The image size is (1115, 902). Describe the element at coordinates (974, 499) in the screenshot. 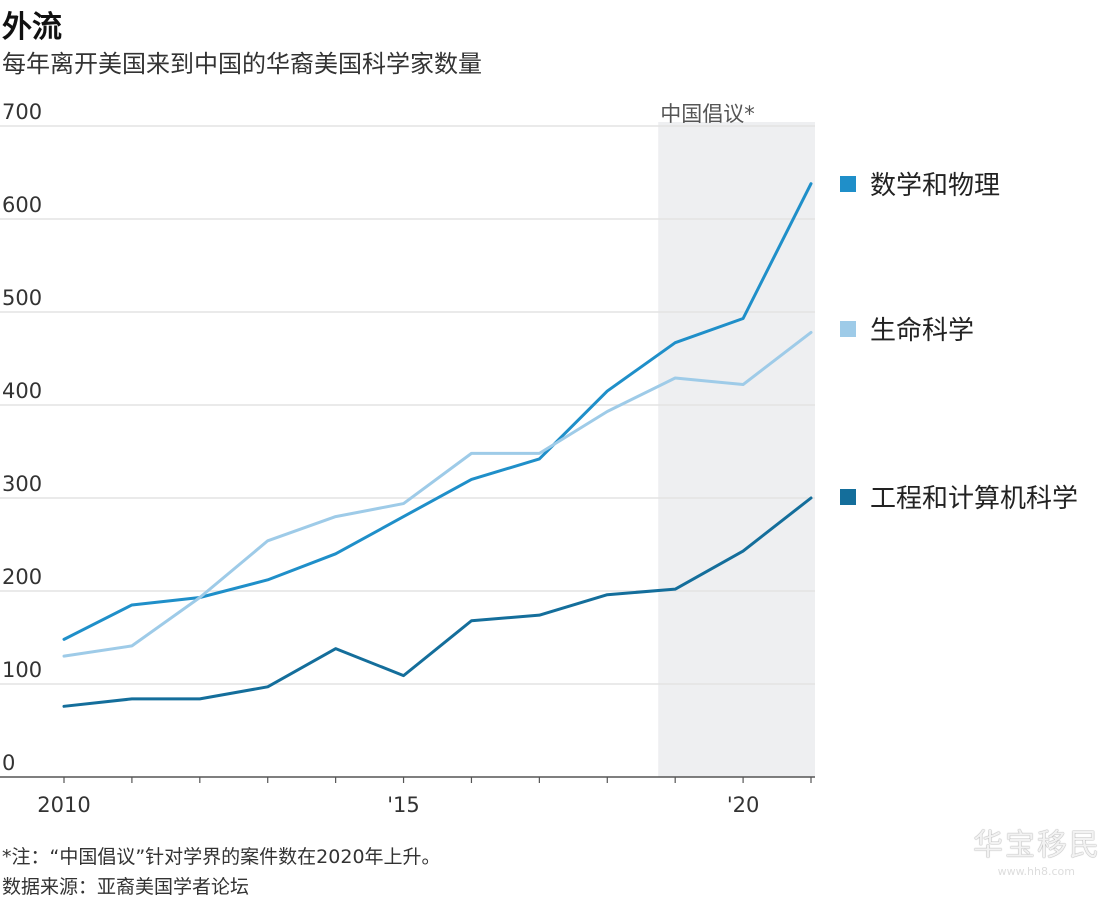

I see `legend-label: 工程和计算机科学` at that location.